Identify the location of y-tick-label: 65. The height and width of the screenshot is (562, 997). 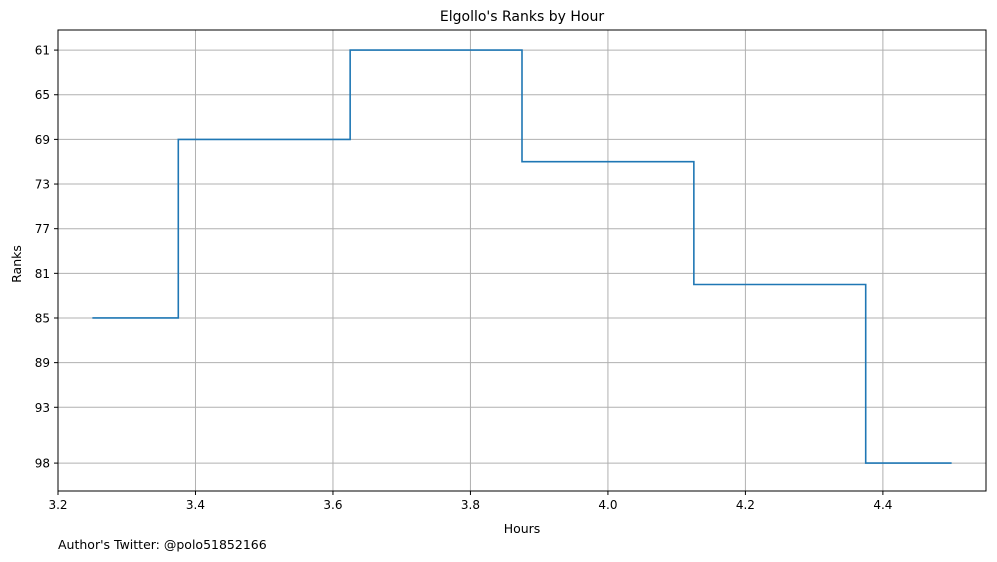
(42, 95).